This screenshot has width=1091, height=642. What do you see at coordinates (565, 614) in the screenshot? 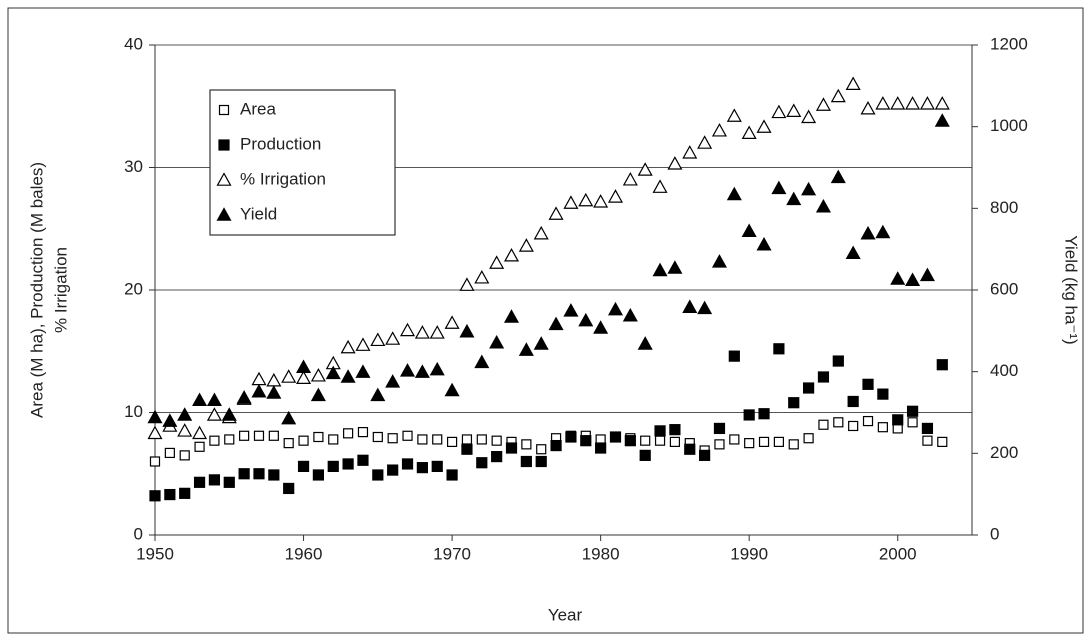
I see `x-axis-label: Year` at bounding box center [565, 614].